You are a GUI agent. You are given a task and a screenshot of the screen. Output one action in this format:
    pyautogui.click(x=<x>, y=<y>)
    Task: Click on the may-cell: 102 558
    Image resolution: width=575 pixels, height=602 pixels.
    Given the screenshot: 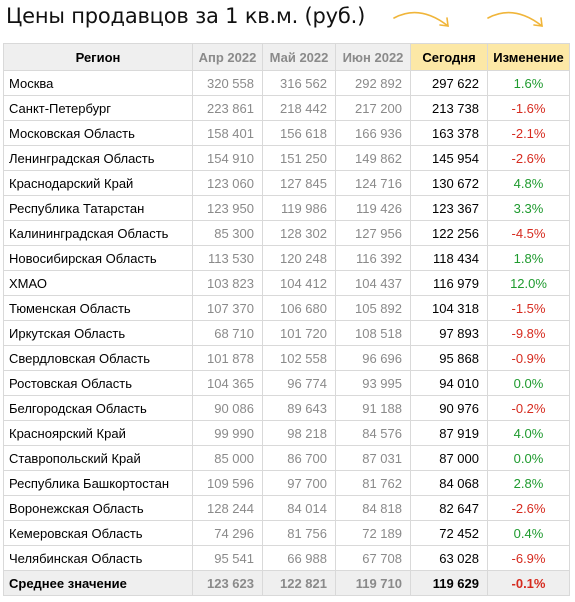 What is the action you would take?
    pyautogui.click(x=299, y=358)
    